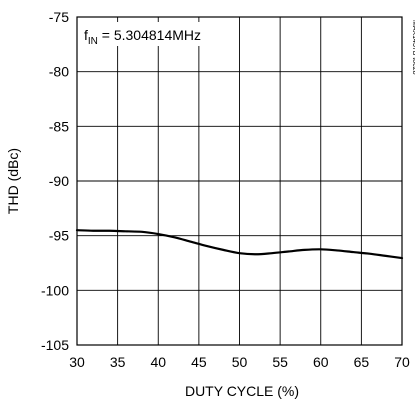 The width and height of the screenshot is (415, 401). What do you see at coordinates (199, 362) in the screenshot?
I see `x-tick-label: 45` at bounding box center [199, 362].